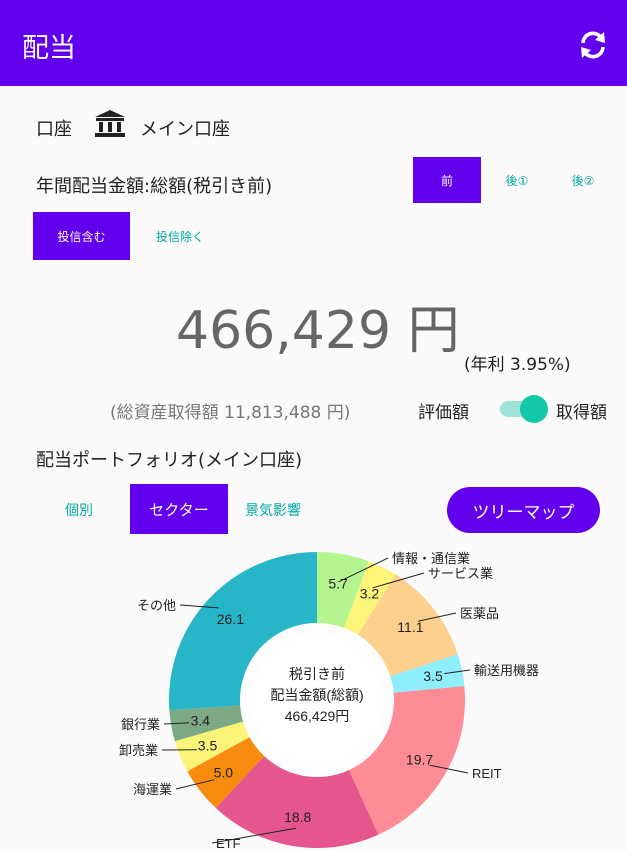 This screenshot has width=627, height=851. I want to click on slice-value-1: 3.2, so click(370, 594).